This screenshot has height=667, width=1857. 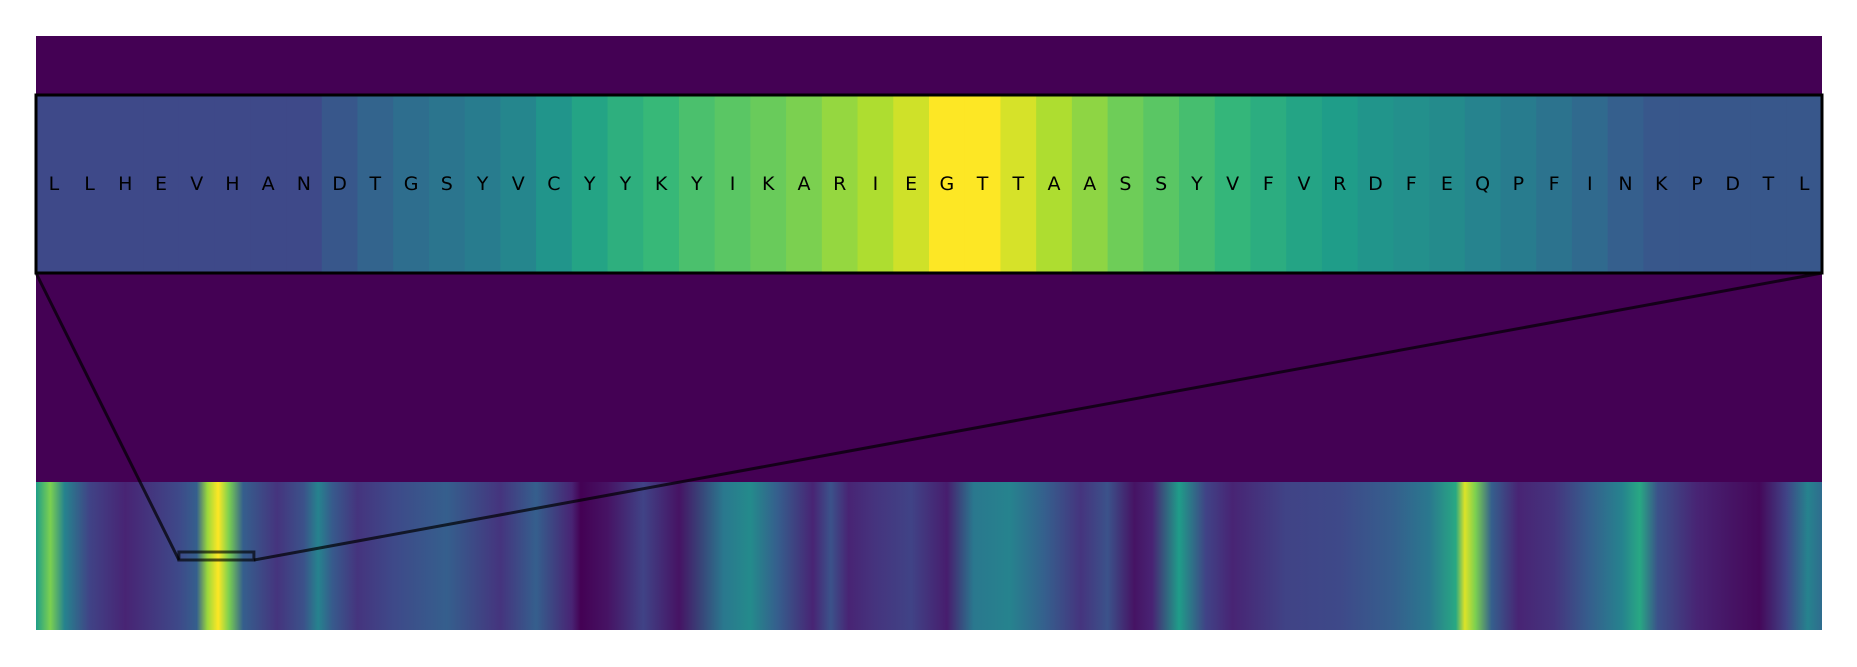 I want to click on residue-label: C, so click(x=553, y=184).